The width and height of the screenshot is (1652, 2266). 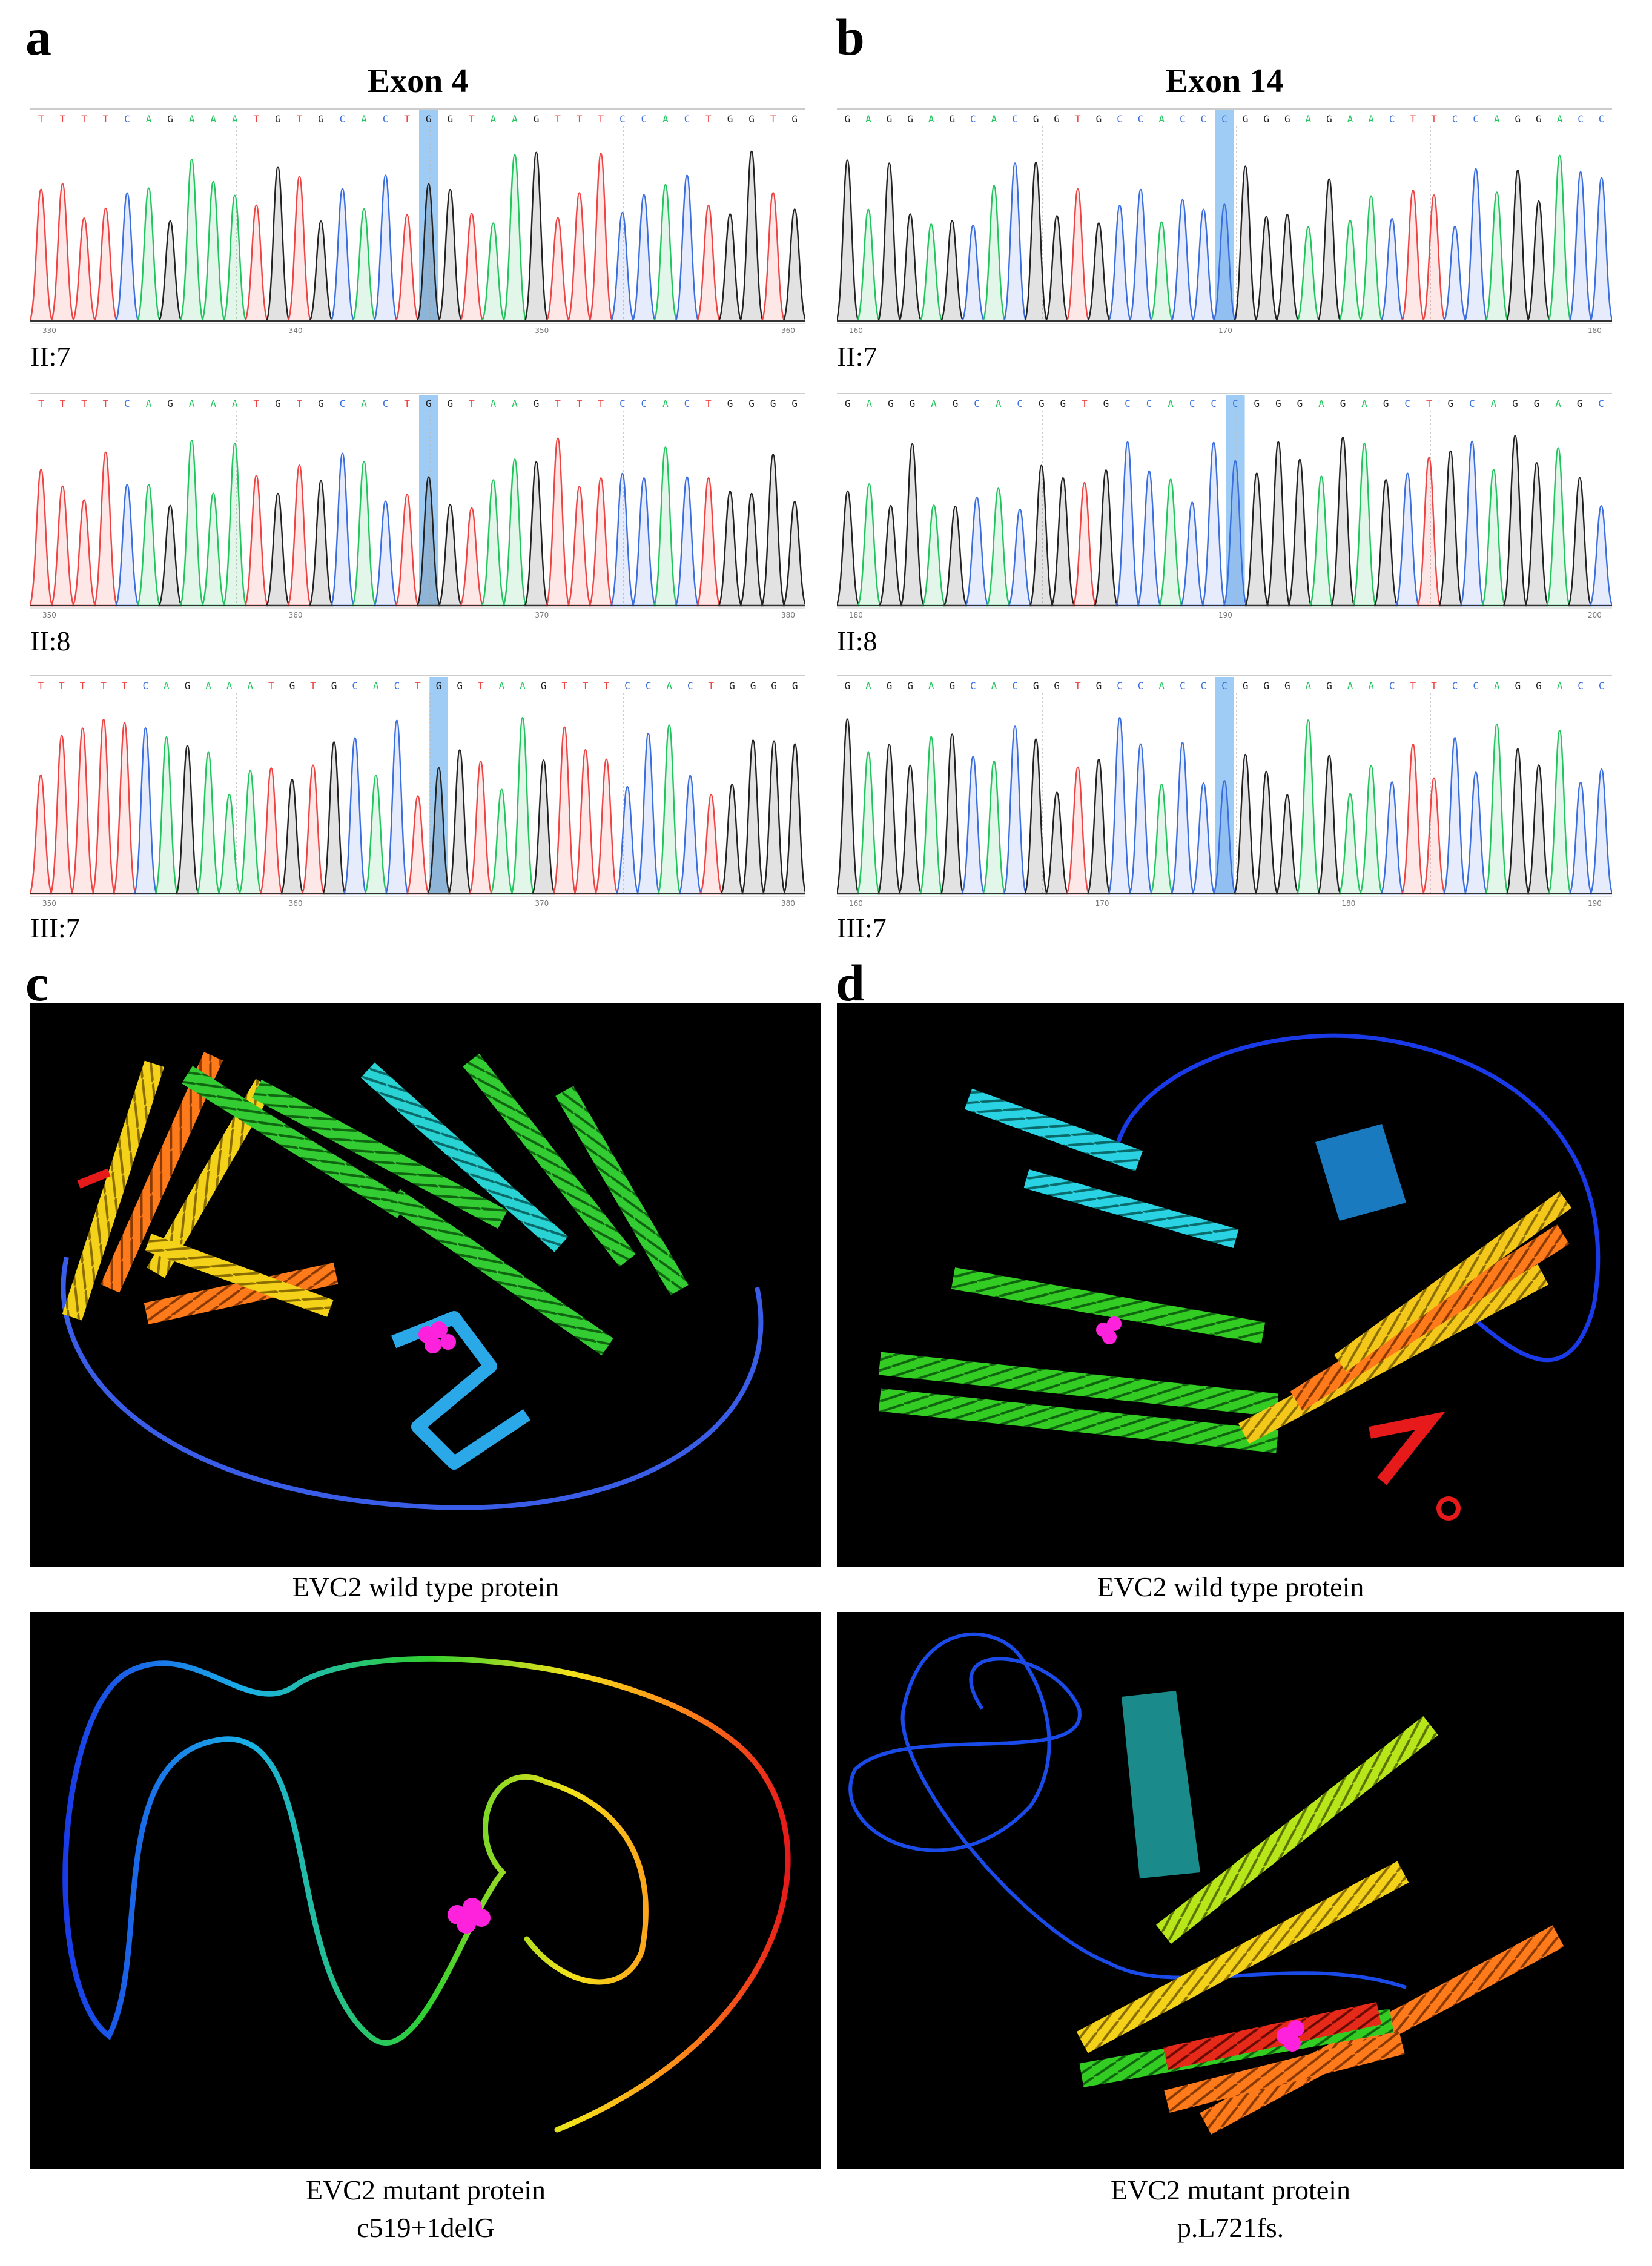 I want to click on tick-label: 350, so click(x=49, y=615).